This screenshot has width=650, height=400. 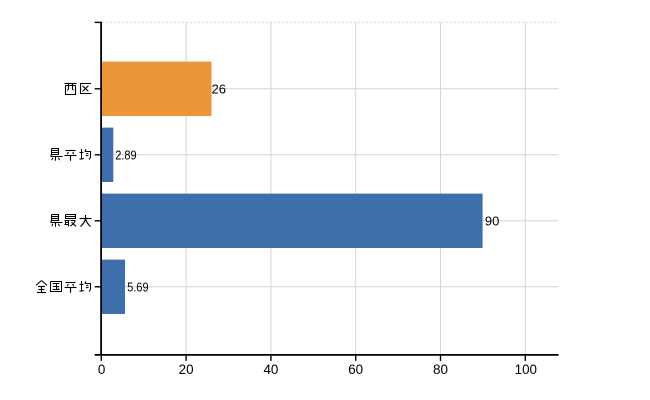 I want to click on svg-text: 80, so click(x=440, y=369).